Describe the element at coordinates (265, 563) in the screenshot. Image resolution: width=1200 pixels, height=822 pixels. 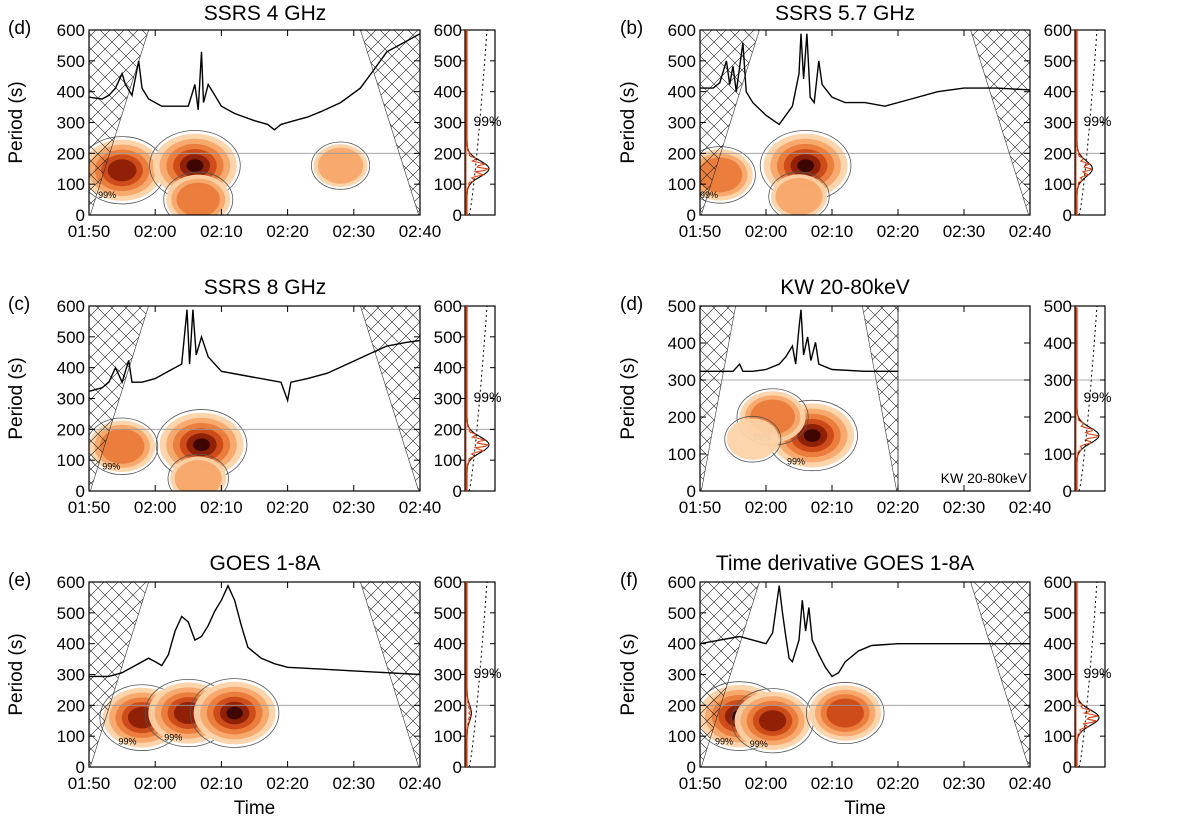
I see `chart-title: GOES 1-8A` at that location.